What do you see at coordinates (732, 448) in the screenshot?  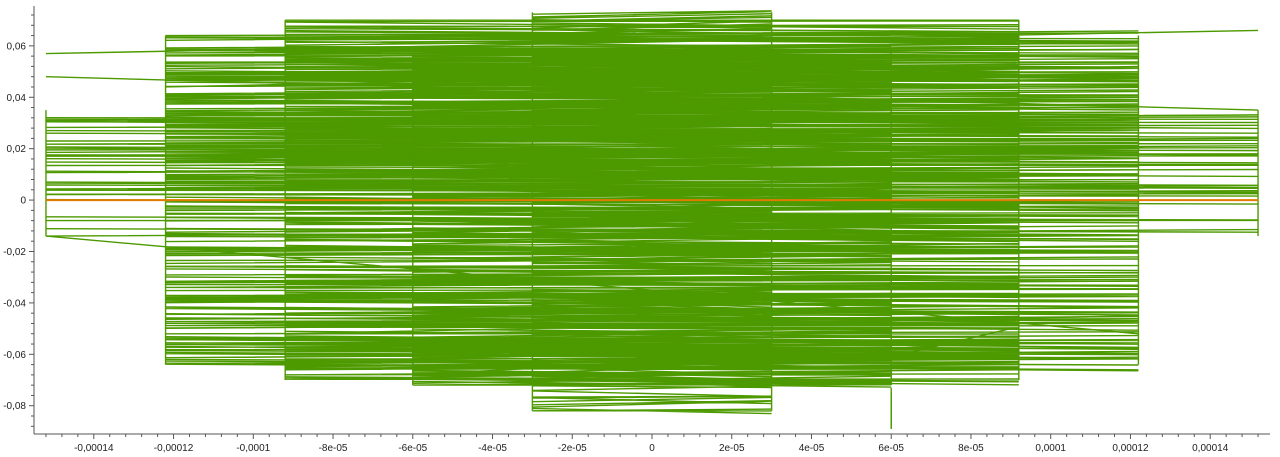 I see `x-tick-label: 2e-05` at bounding box center [732, 448].